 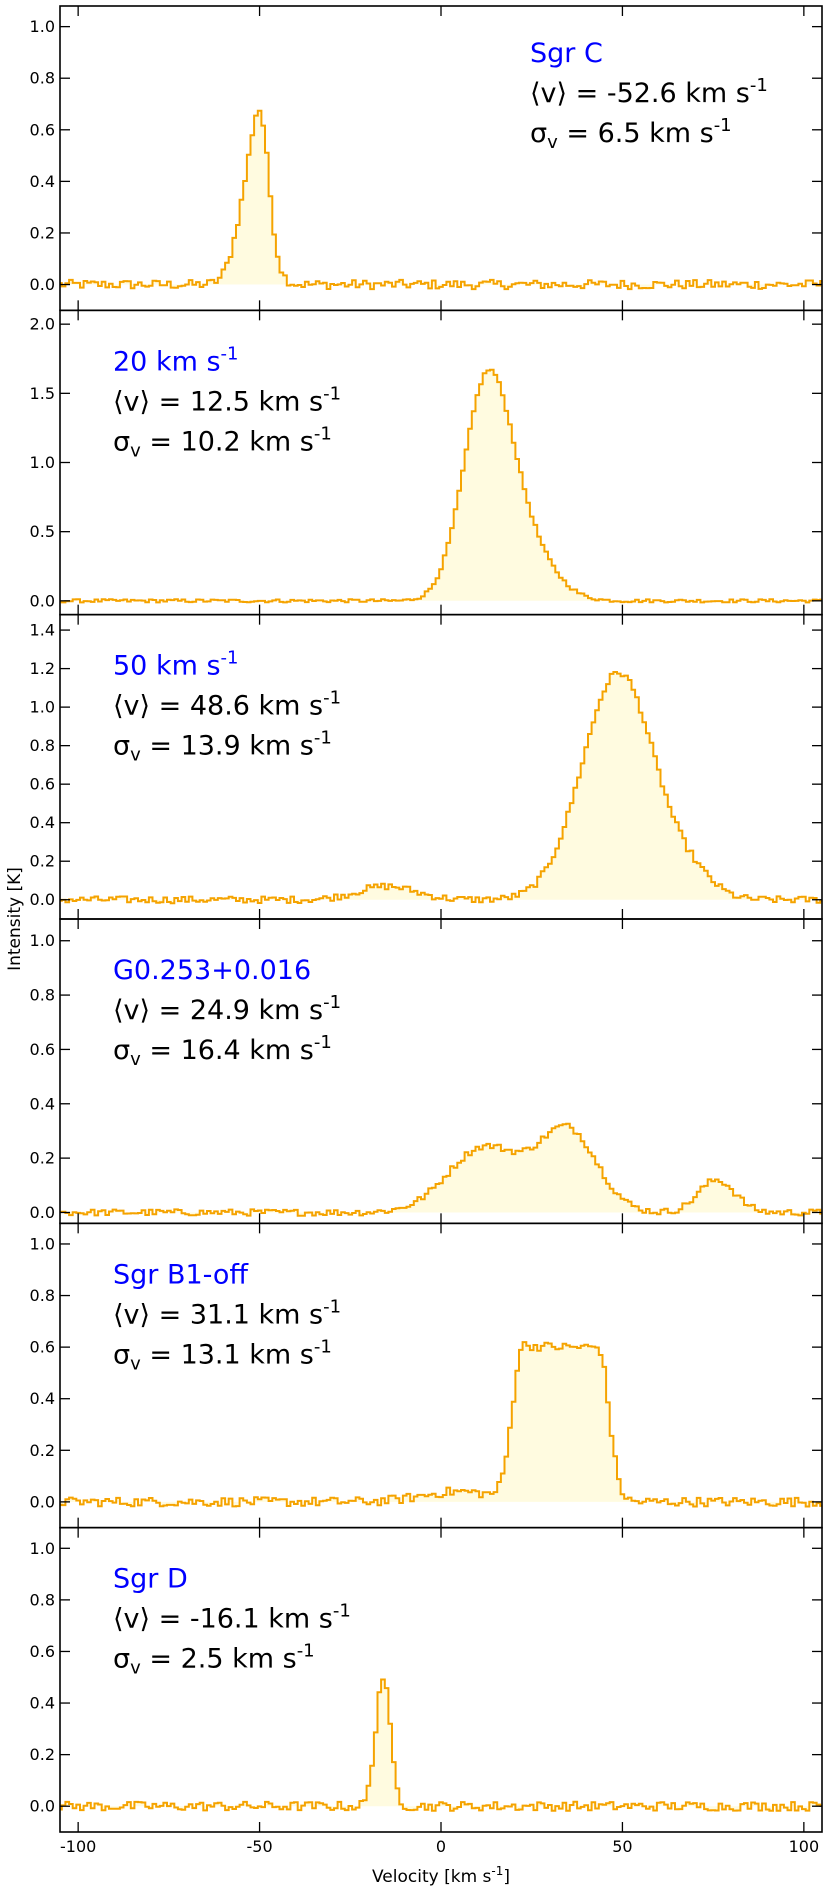 What do you see at coordinates (441, 1875) in the screenshot?
I see `x-axis-label: Velocity [km s-1]` at bounding box center [441, 1875].